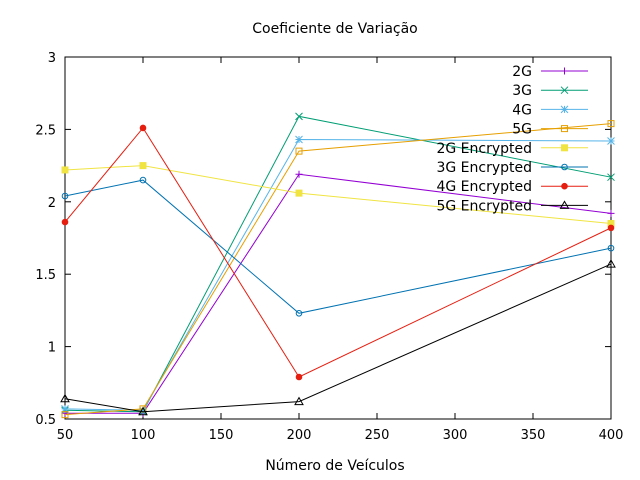 The width and height of the screenshot is (640, 480). Describe the element at coordinates (522, 130) in the screenshot. I see `legend-label: 5G` at that location.